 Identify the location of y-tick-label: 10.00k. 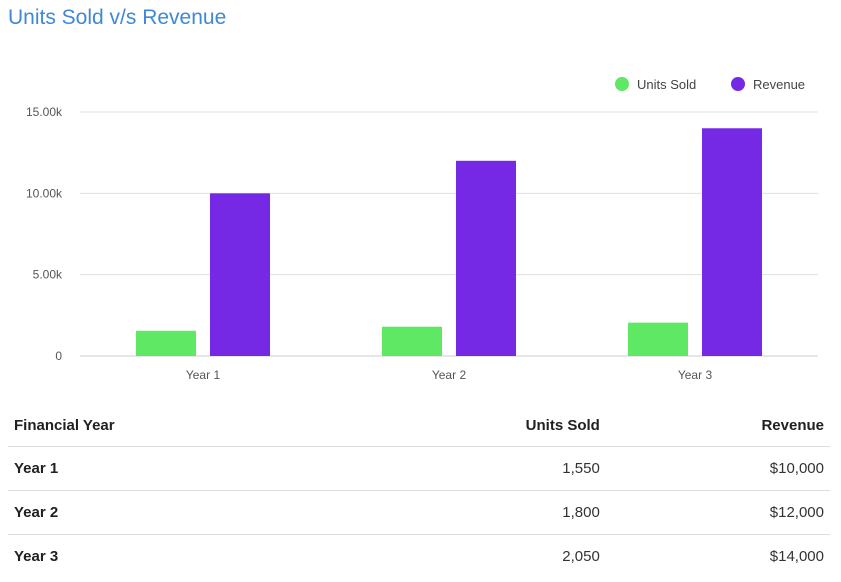
(44, 193).